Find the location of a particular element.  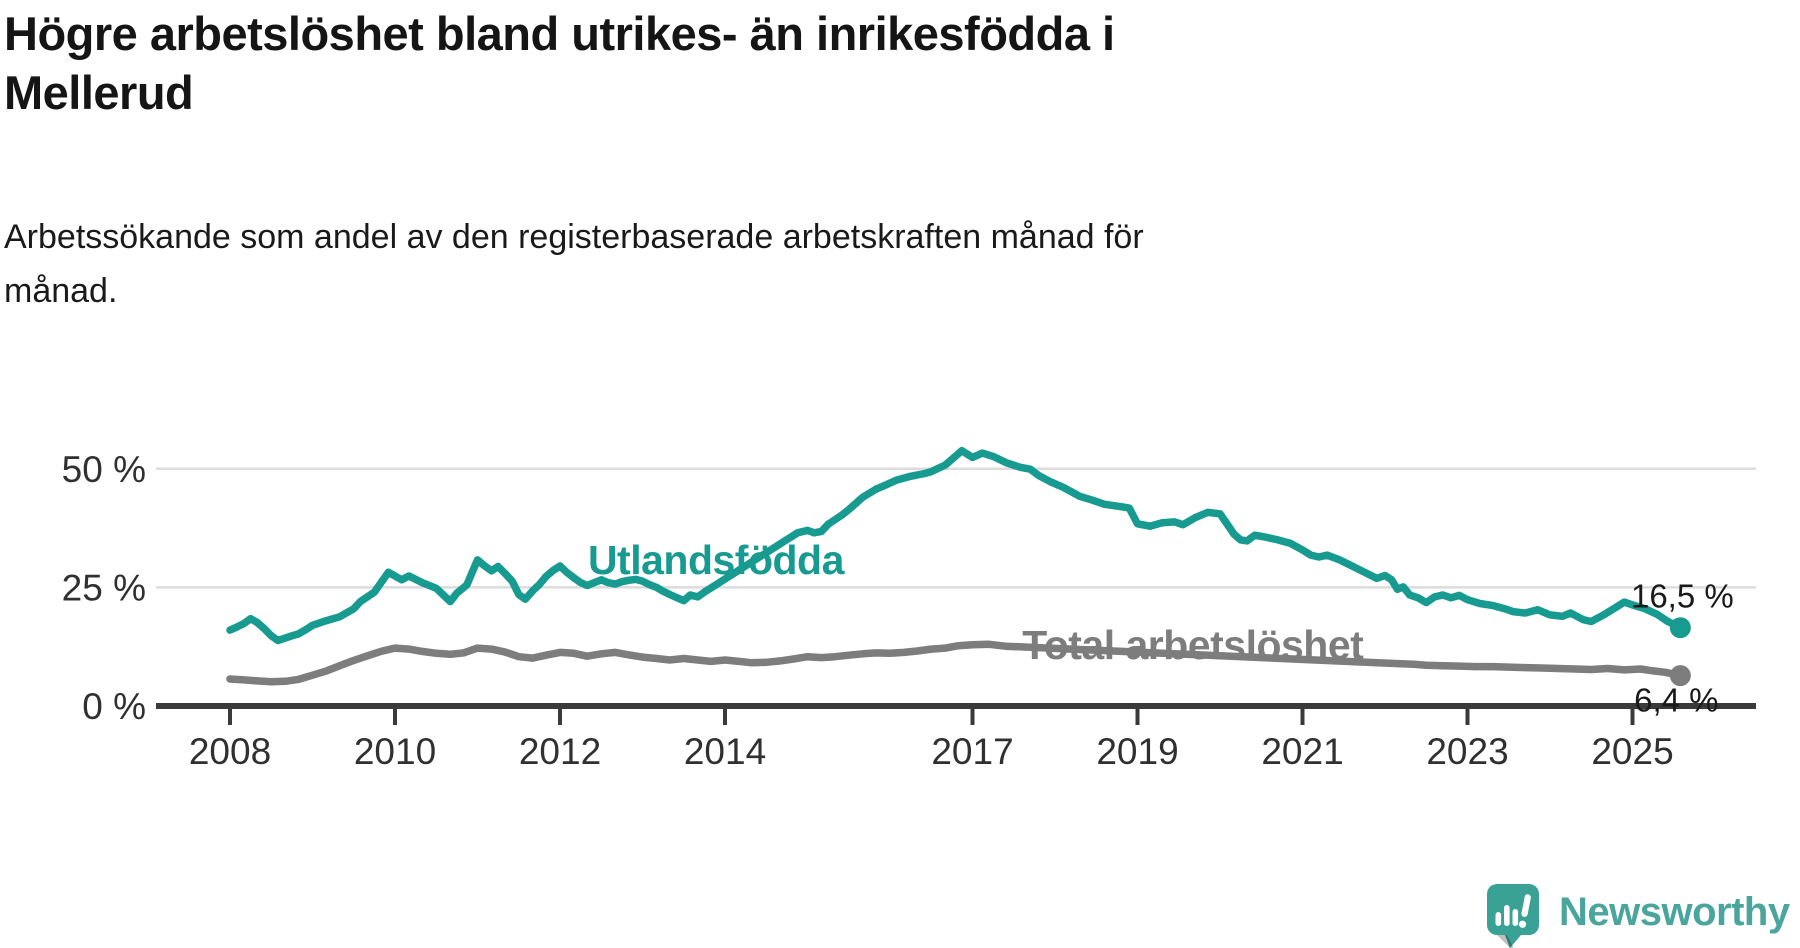

logo-exclamation is located at coordinates (1524, 911).